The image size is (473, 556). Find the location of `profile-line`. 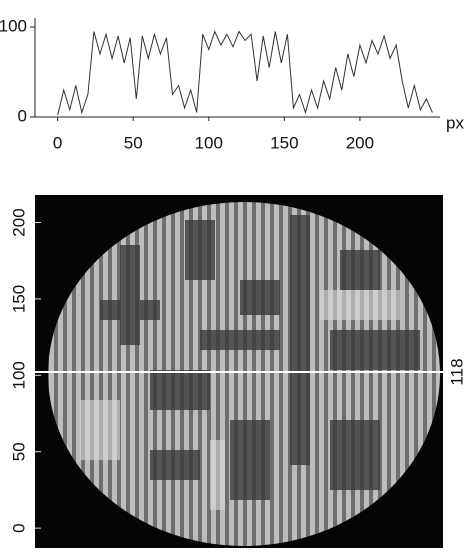

profile-line is located at coordinates (245, 73).